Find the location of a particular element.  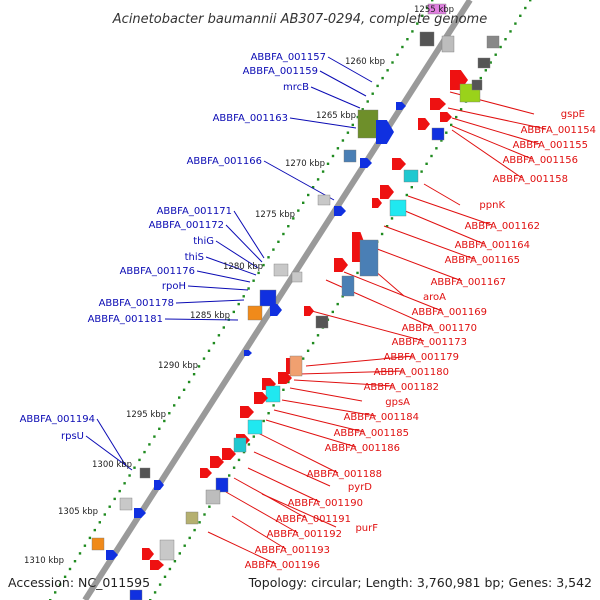

gene-label: ABBFA_001173 is located at coordinates (429, 342).